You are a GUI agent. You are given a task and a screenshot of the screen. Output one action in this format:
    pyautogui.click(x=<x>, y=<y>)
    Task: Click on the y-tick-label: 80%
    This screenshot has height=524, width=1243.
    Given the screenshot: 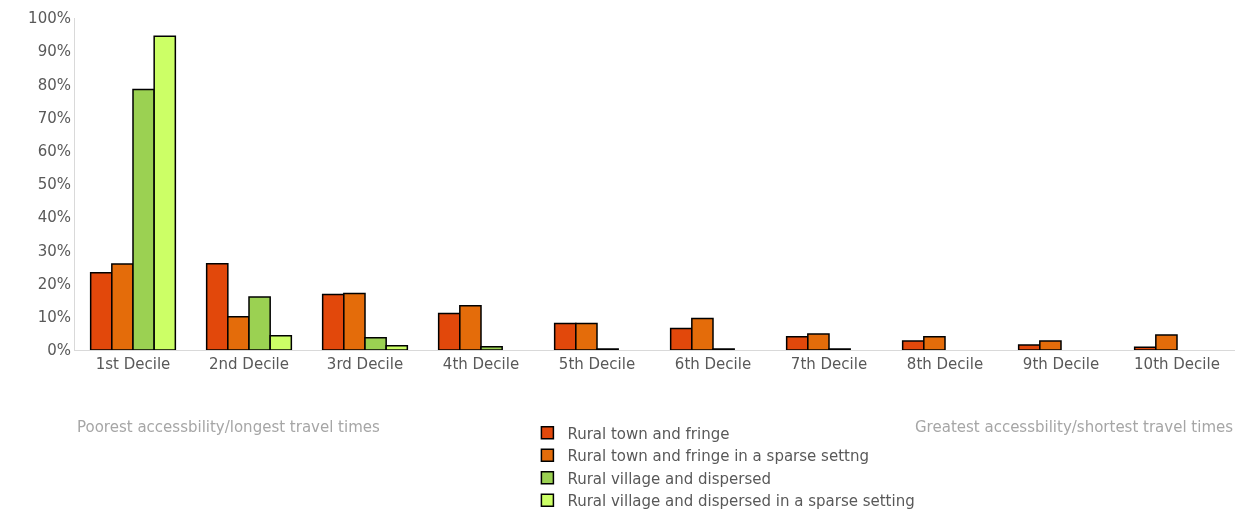 What is the action you would take?
    pyautogui.click(x=54, y=84)
    